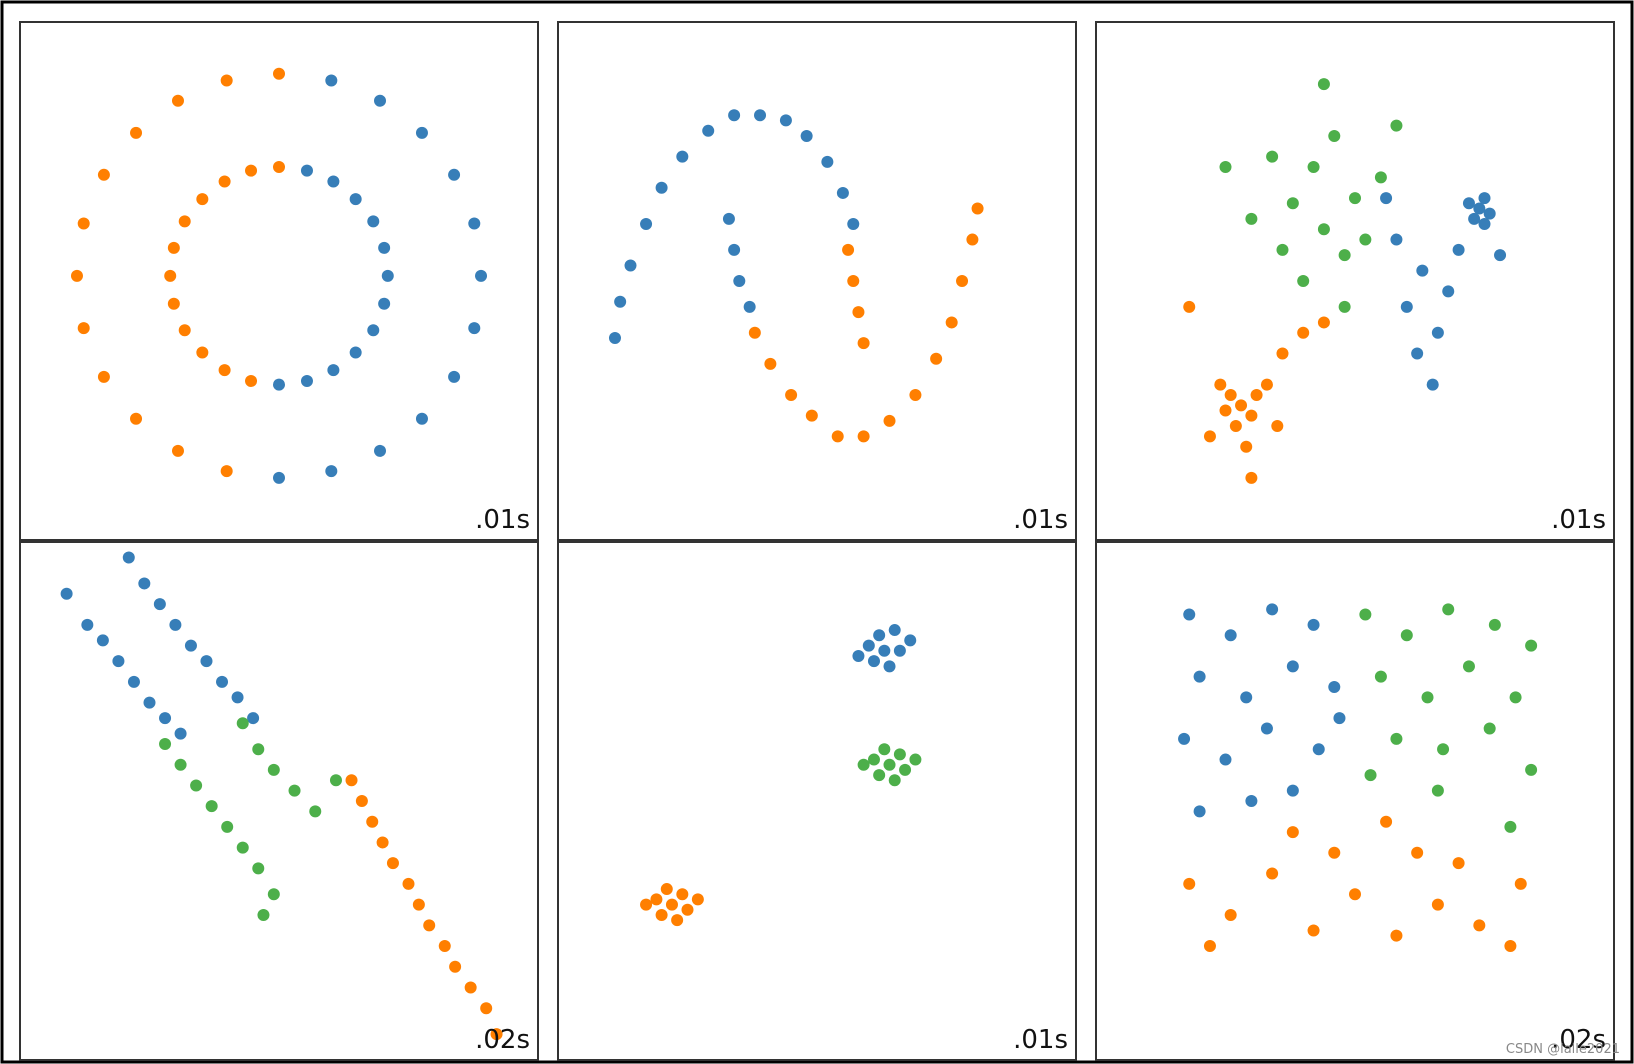  What do you see at coordinates (1040, 520) in the screenshot?
I see `timing-label: .01s` at bounding box center [1040, 520].